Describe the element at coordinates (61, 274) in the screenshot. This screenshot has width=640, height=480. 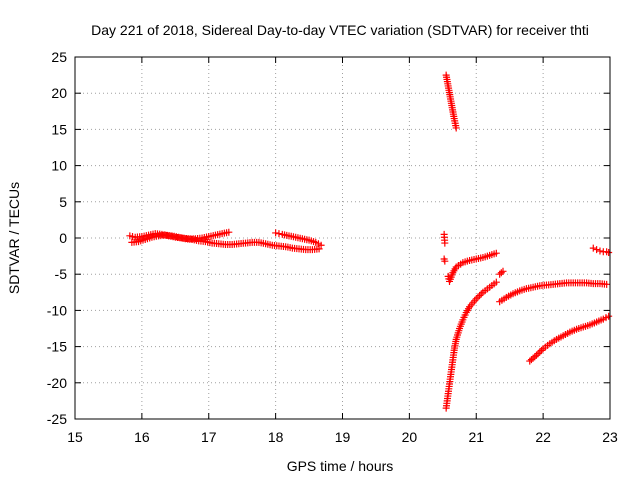
I see `y-tick-label: -5` at that location.